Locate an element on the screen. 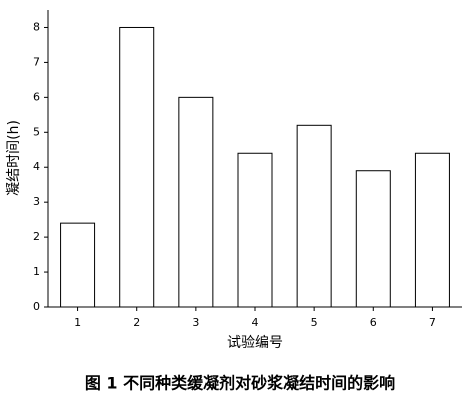  x-axis-label: 试验编号 is located at coordinates (255, 343).